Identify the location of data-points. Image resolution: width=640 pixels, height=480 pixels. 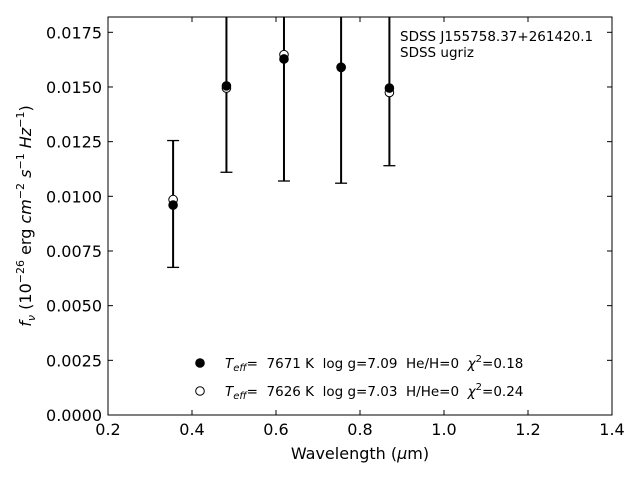
(281, 129).